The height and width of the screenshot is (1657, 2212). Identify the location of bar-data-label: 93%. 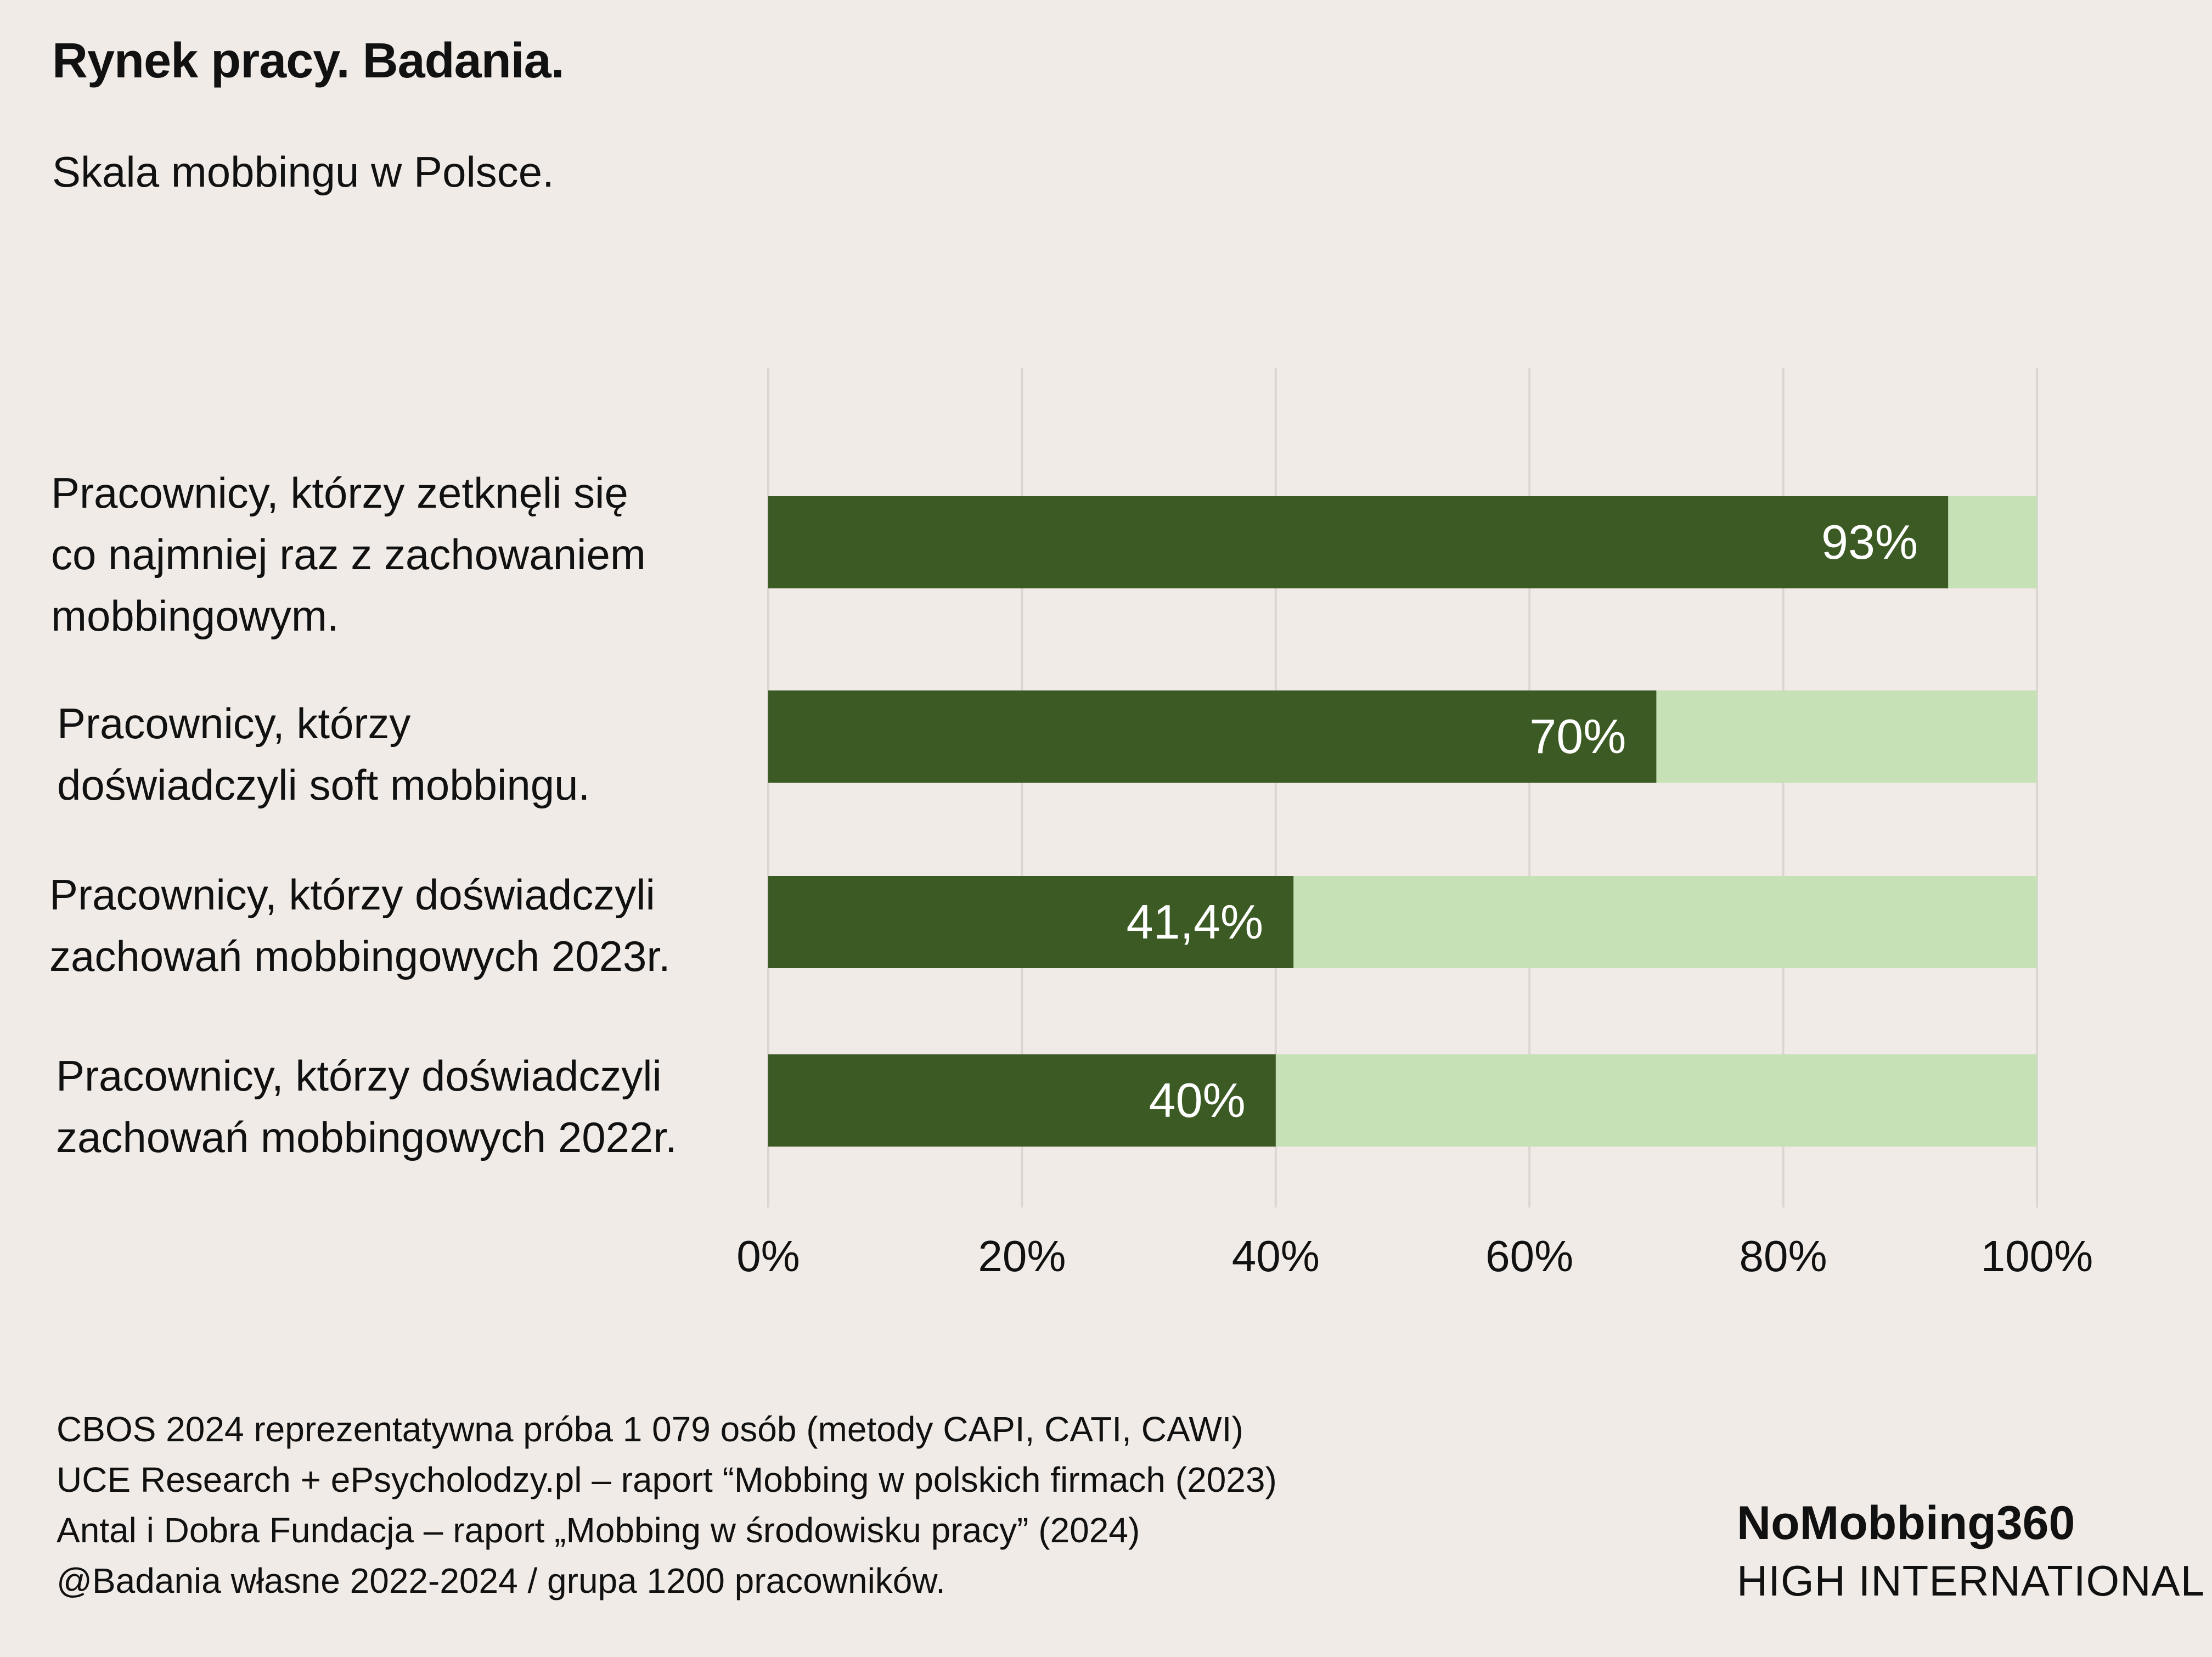
(1869, 542).